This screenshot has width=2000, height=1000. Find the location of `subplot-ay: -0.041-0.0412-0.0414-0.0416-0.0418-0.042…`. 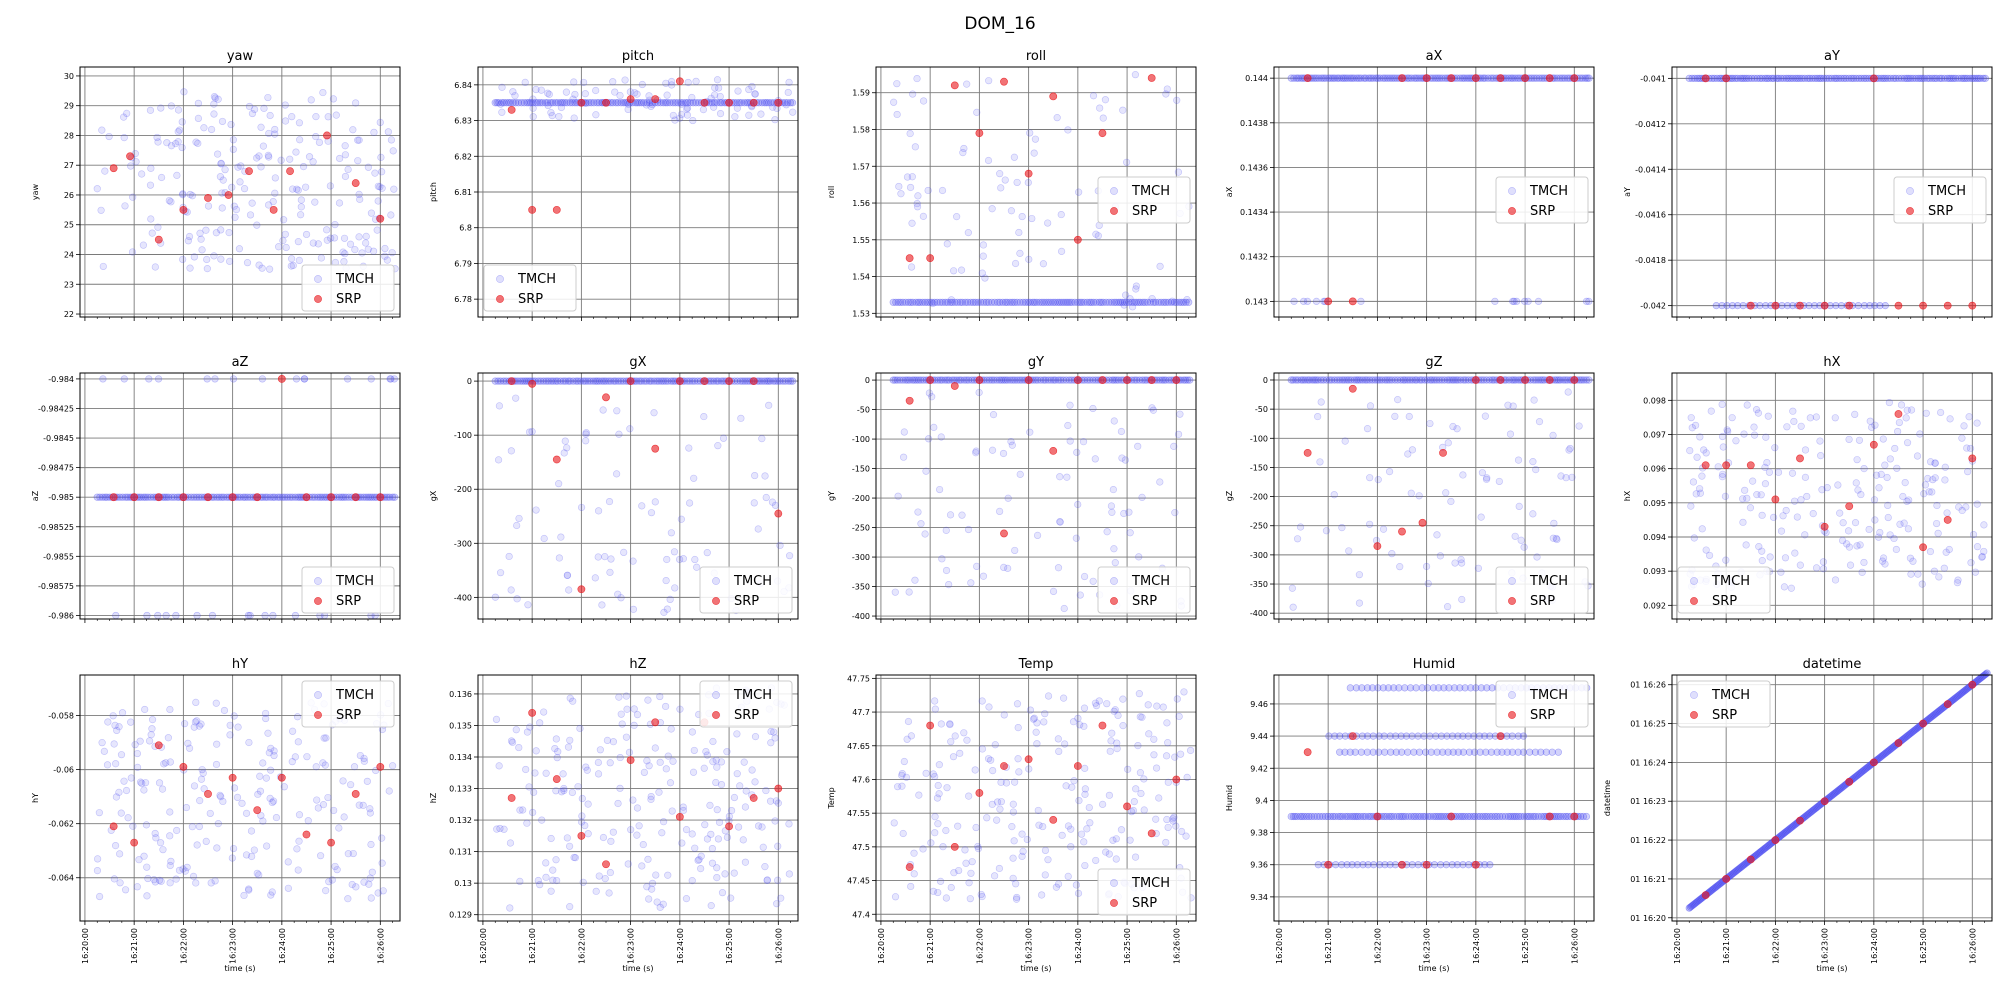

subplot-ay: -0.041-0.0412-0.0414-0.0416-0.0418-0.042… is located at coordinates (1808, 185).